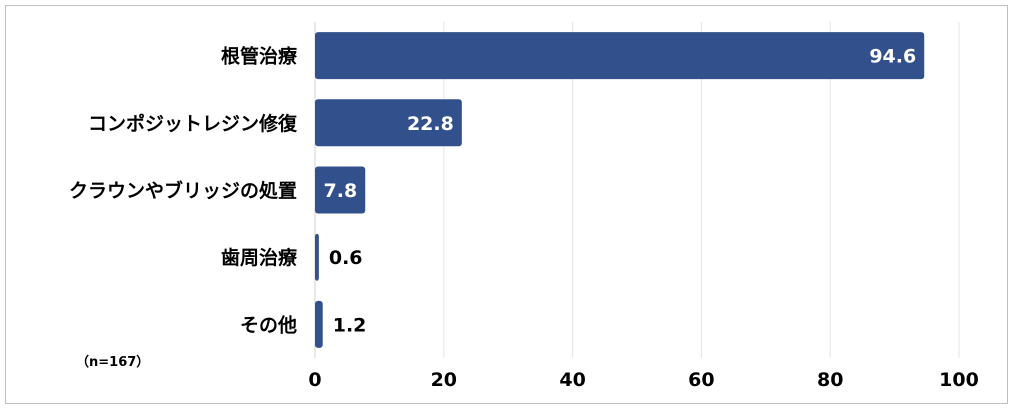 The width and height of the screenshot is (1014, 410). What do you see at coordinates (346, 258) in the screenshot?
I see `value-label: 0.6` at bounding box center [346, 258].